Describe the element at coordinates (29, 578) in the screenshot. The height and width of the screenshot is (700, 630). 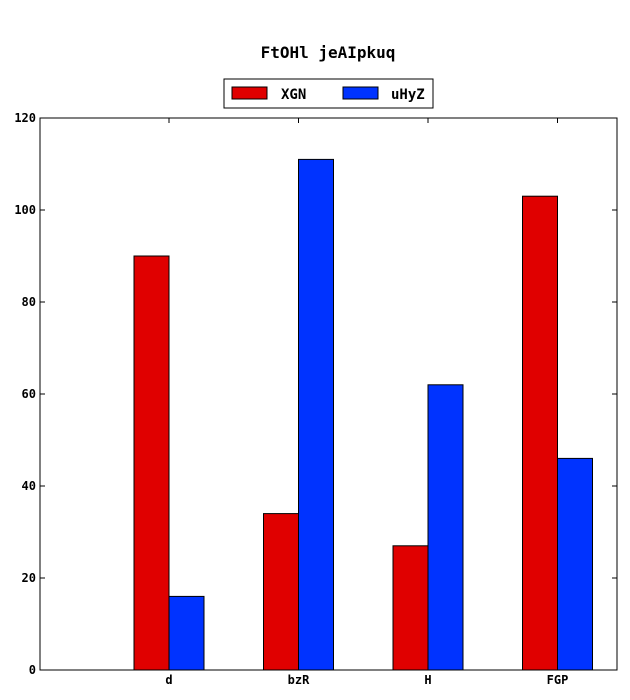
I see `y-tick-label-20: 20` at that location.